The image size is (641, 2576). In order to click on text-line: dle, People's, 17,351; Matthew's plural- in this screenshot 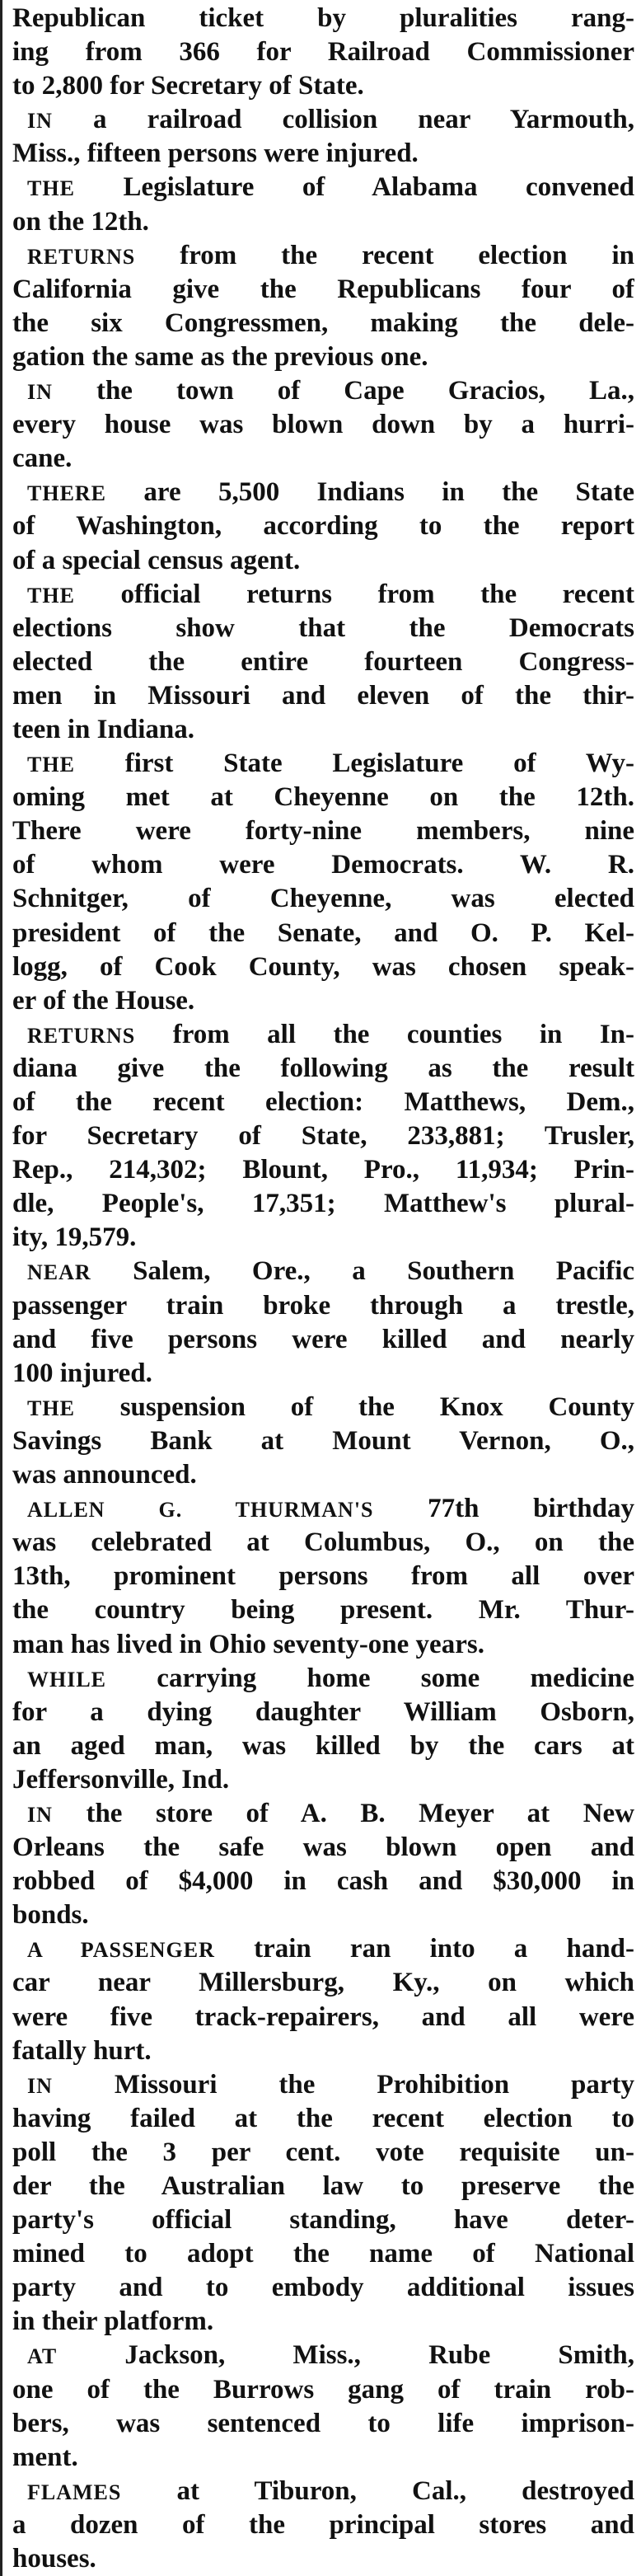, I will do `click(323, 1204)`.